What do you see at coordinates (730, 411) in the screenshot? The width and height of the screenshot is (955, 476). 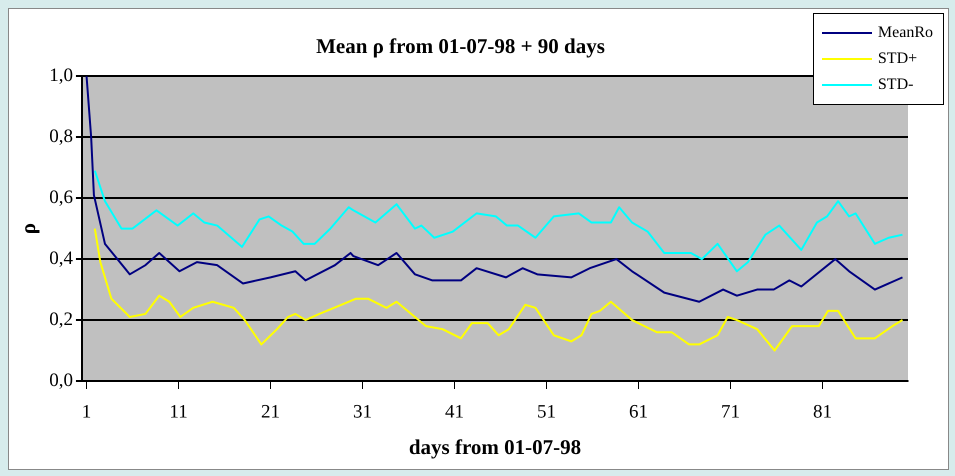 I see `x-tick-label: 71` at bounding box center [730, 411].